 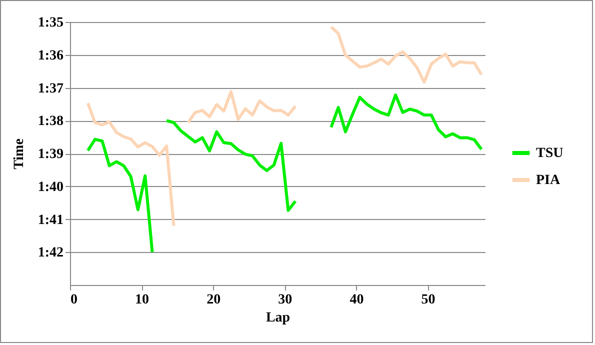 What do you see at coordinates (74, 300) in the screenshot?
I see `x-tick-label: 0` at bounding box center [74, 300].